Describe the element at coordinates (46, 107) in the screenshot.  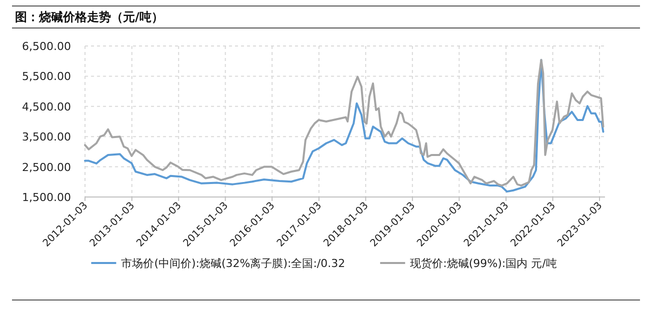
I see `y-tick-label: 4,500.00` at that location.